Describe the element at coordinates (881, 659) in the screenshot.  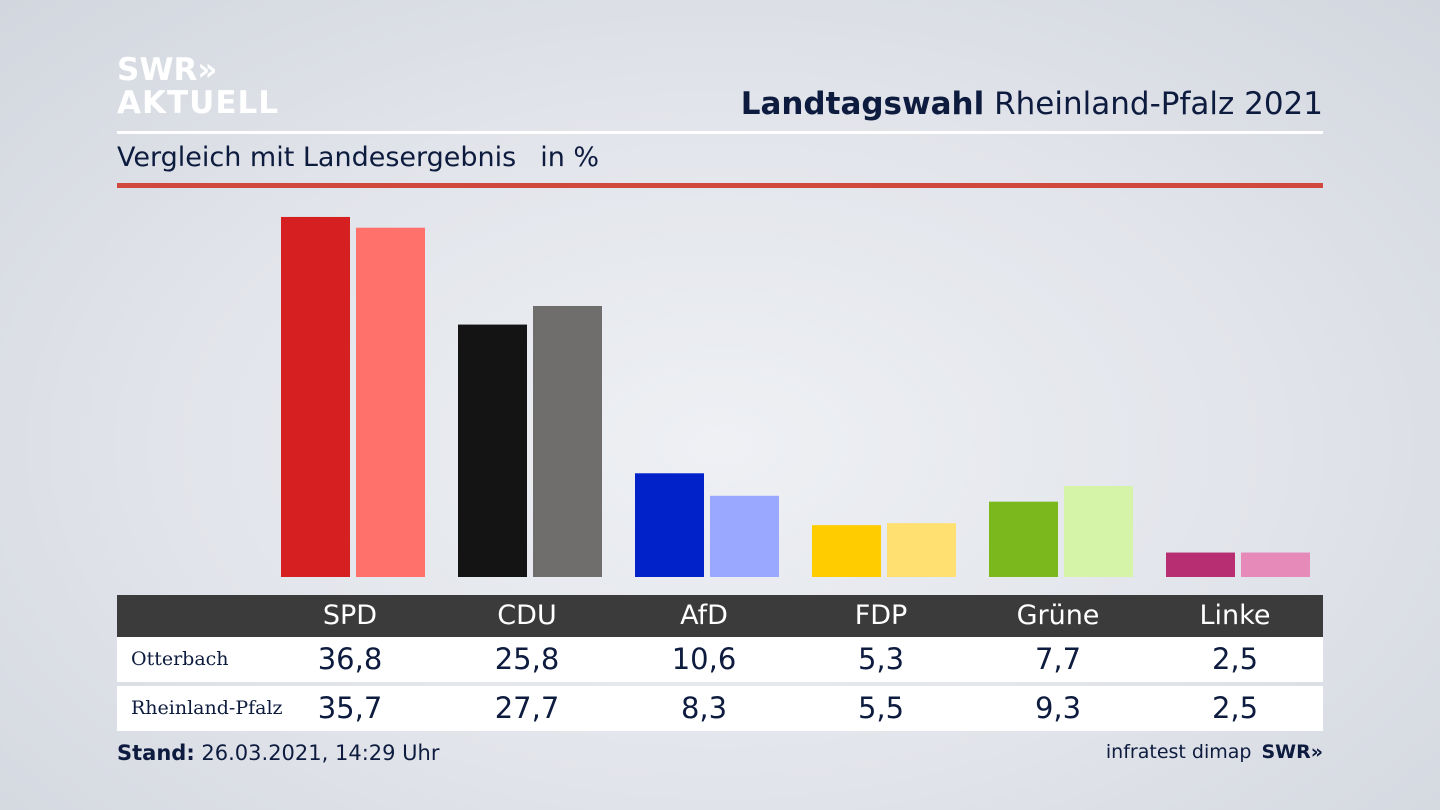
I see `value-cell: 5,3` at that location.